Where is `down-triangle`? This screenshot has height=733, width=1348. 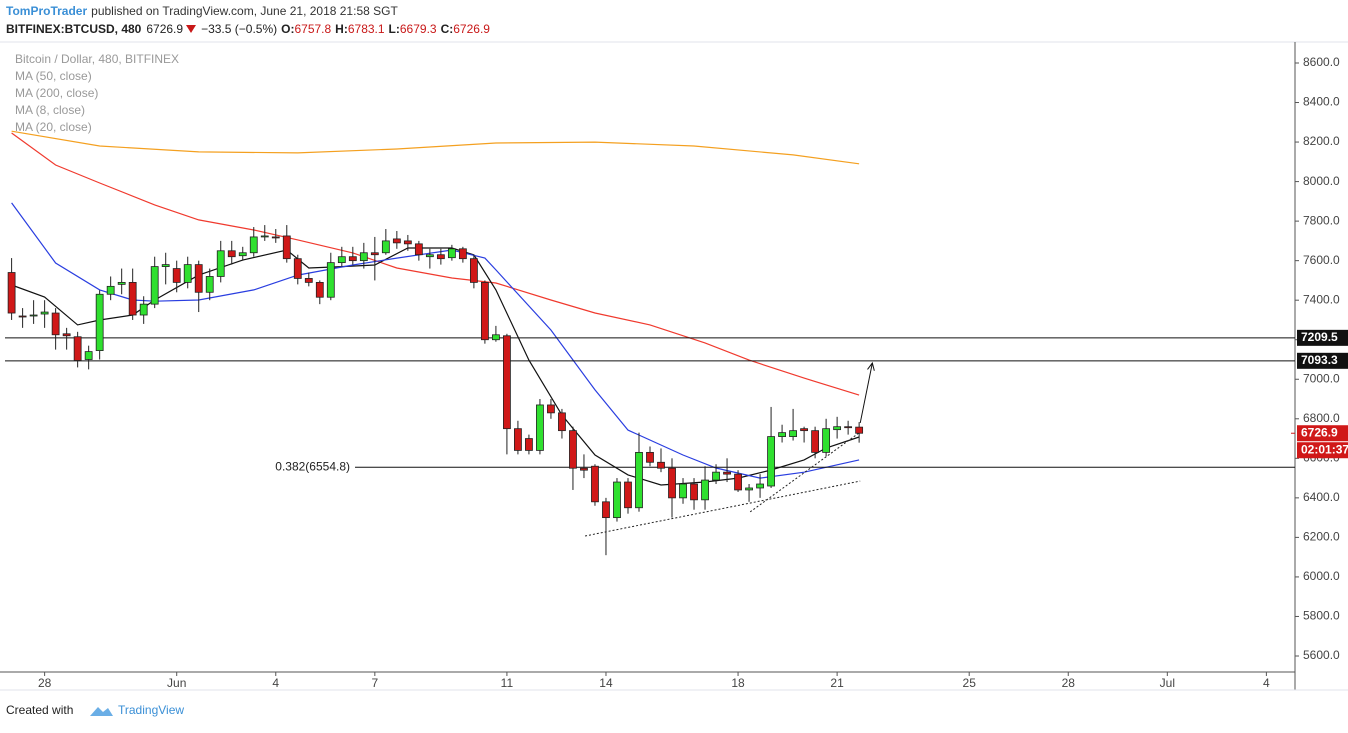 down-triangle is located at coordinates (191, 29).